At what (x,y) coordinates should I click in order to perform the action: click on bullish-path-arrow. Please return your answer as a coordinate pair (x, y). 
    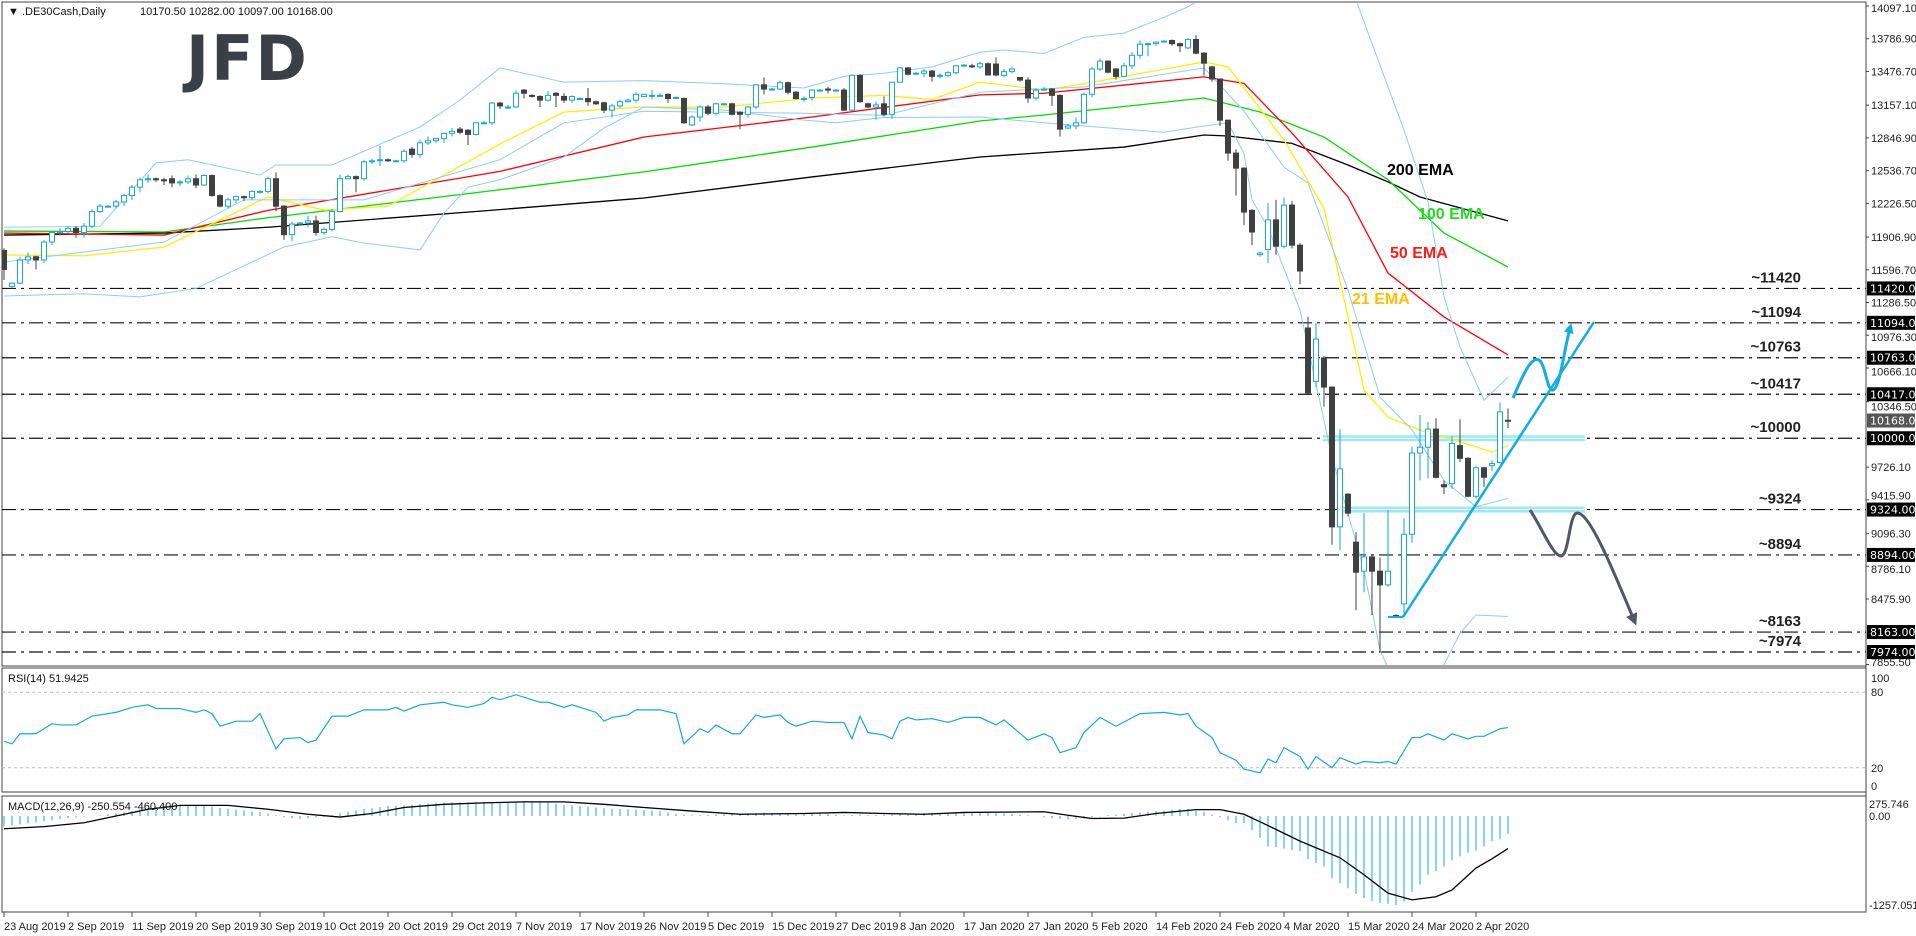
    Looking at the image, I should click on (1542, 361).